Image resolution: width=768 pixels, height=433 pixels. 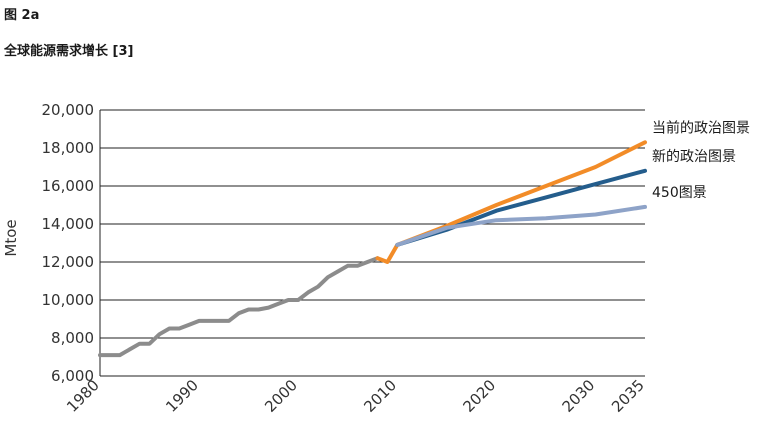 What do you see at coordinates (22, 15) in the screenshot?
I see `figure-label: 图 2a` at bounding box center [22, 15].